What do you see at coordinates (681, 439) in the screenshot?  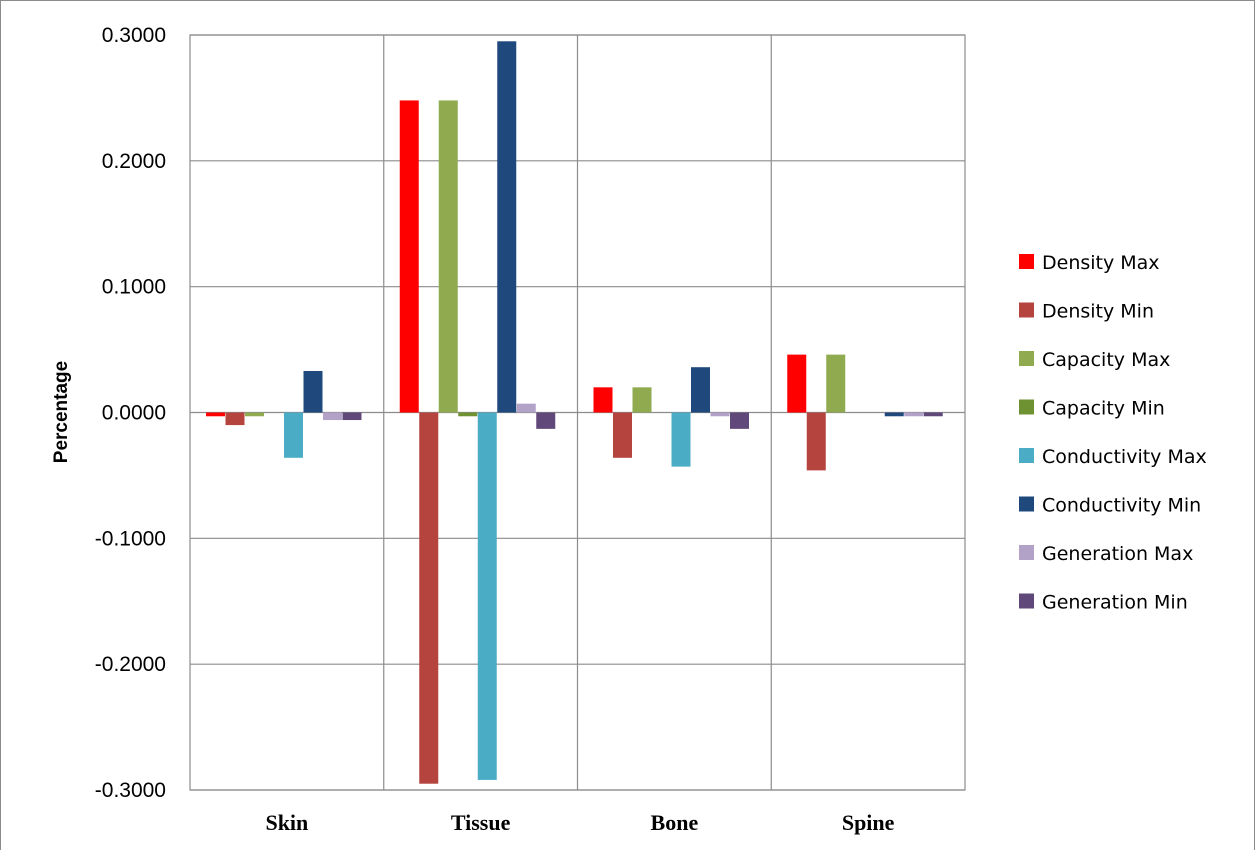 I see `bar-conductivity-max-bone` at bounding box center [681, 439].